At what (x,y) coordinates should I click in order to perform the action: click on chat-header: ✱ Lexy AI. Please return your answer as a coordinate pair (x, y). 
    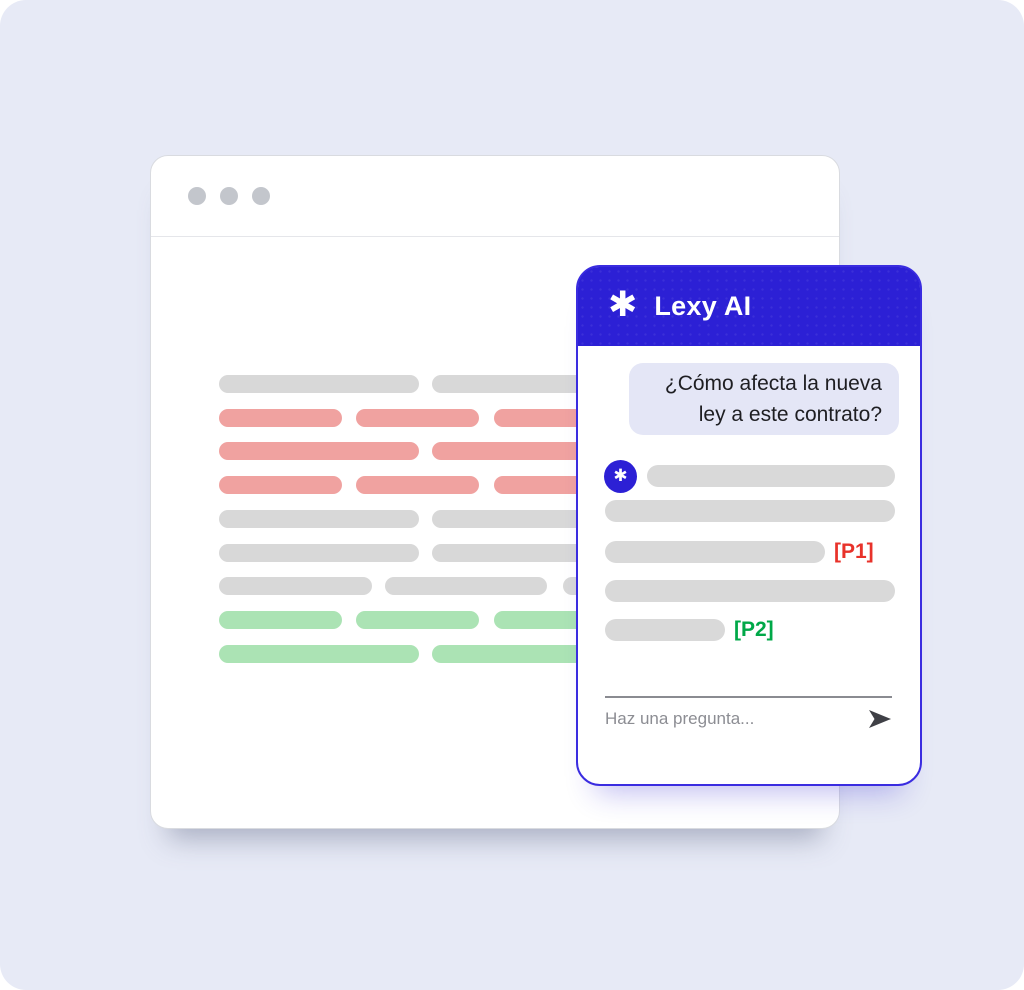
    Looking at the image, I should click on (749, 306).